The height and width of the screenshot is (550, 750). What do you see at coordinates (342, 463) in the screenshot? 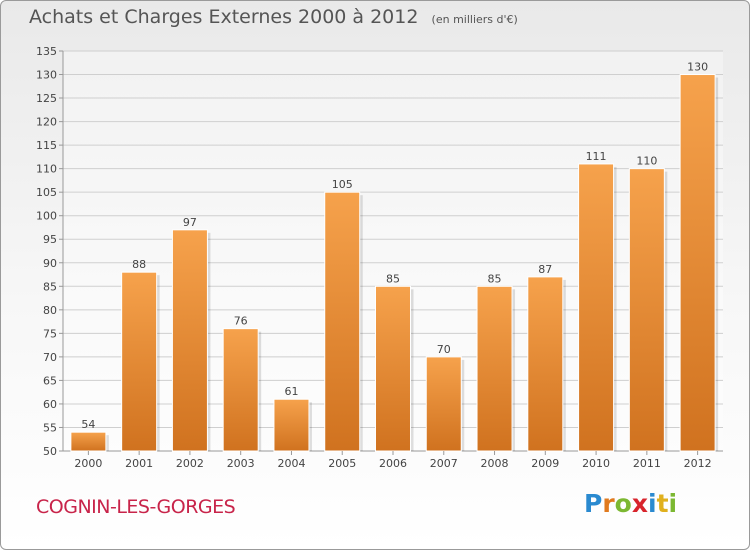
I see `x-tick-label: 2005` at bounding box center [342, 463].